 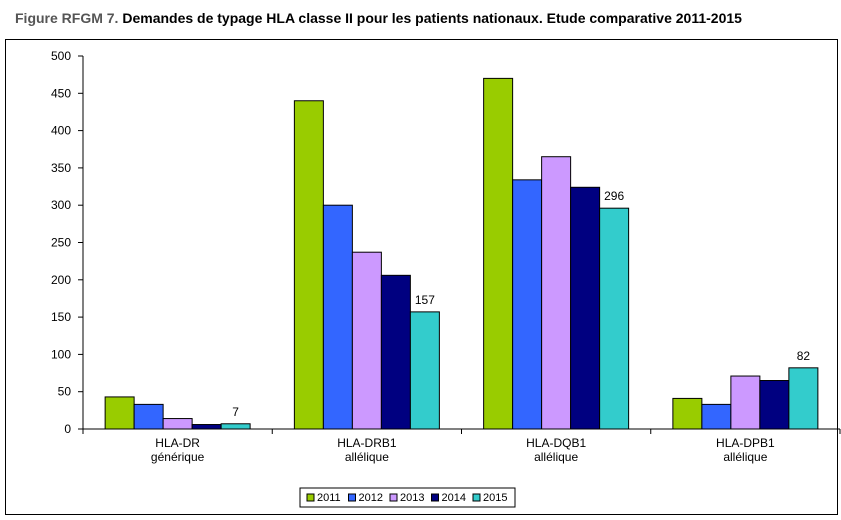 I want to click on data-label: 82, so click(x=804, y=356).